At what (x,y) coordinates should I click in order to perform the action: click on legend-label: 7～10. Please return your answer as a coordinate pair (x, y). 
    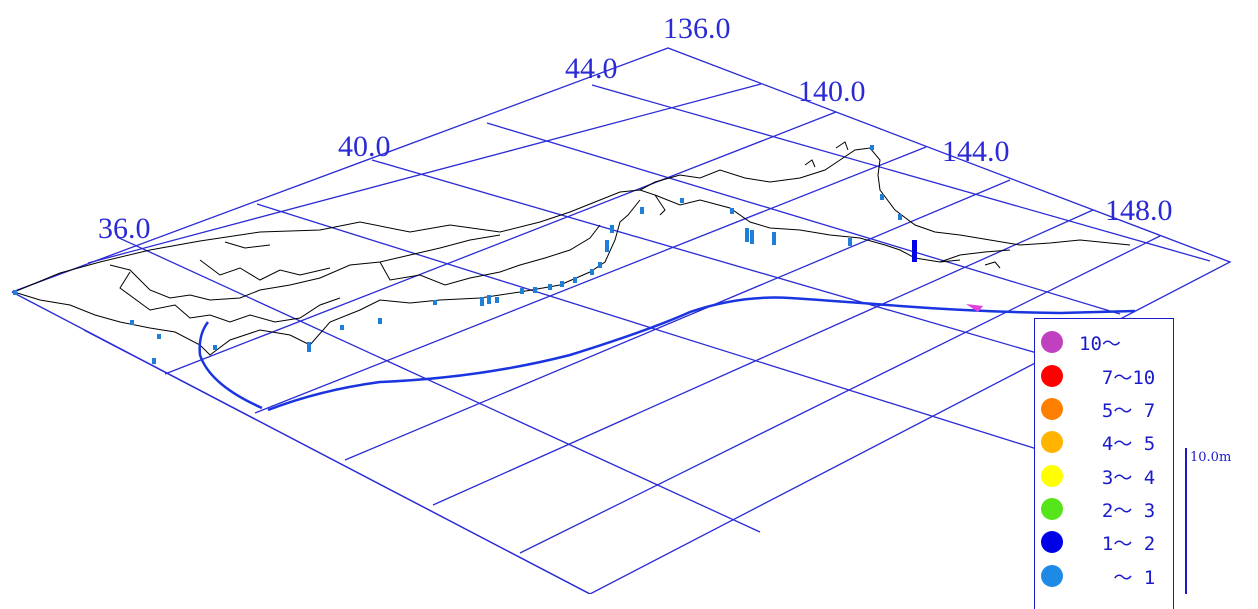
    Looking at the image, I should click on (1117, 378).